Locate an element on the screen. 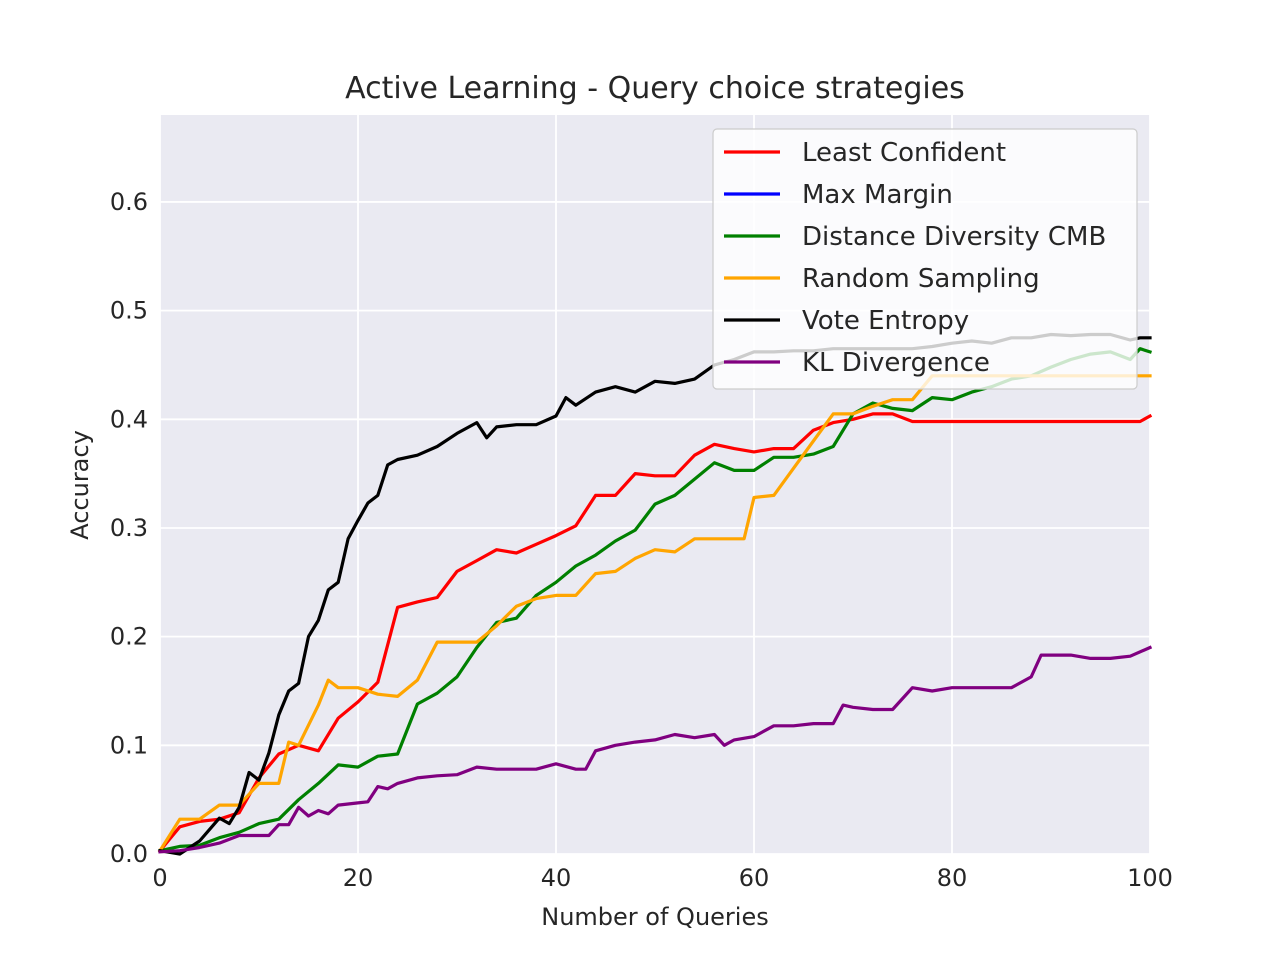  x-tick-label: 0 is located at coordinates (159, 878).